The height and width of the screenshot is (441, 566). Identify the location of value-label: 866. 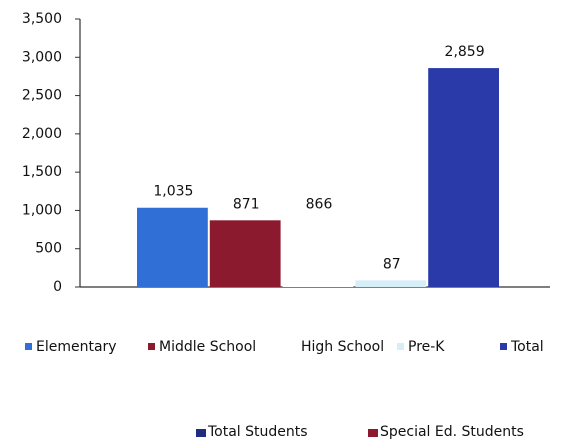
(319, 205).